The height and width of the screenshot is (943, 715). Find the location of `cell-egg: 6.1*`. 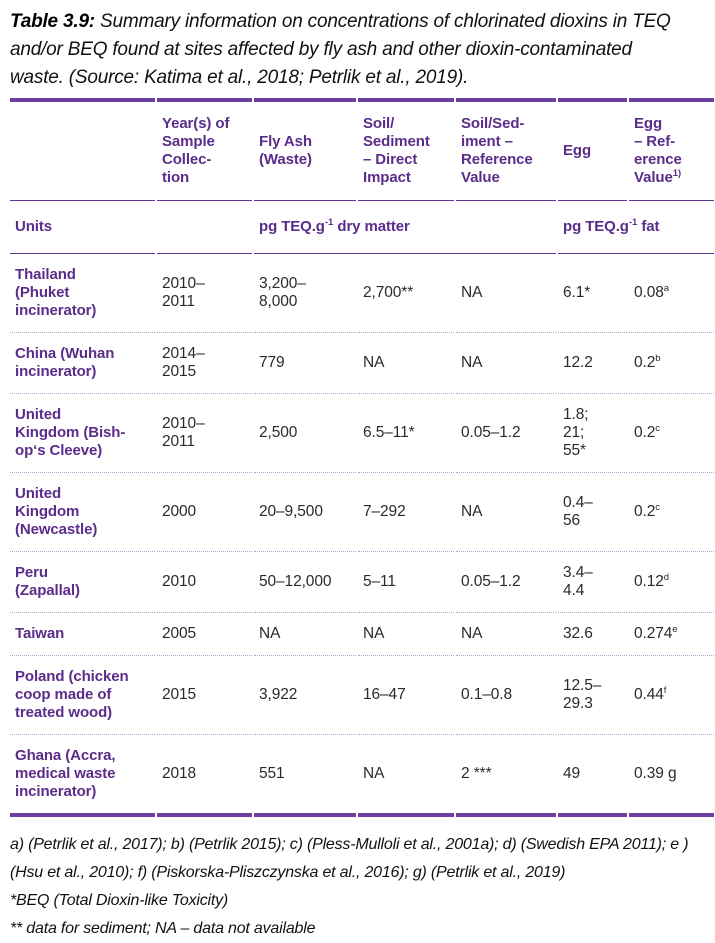

cell-egg: 6.1* is located at coordinates (592, 293).